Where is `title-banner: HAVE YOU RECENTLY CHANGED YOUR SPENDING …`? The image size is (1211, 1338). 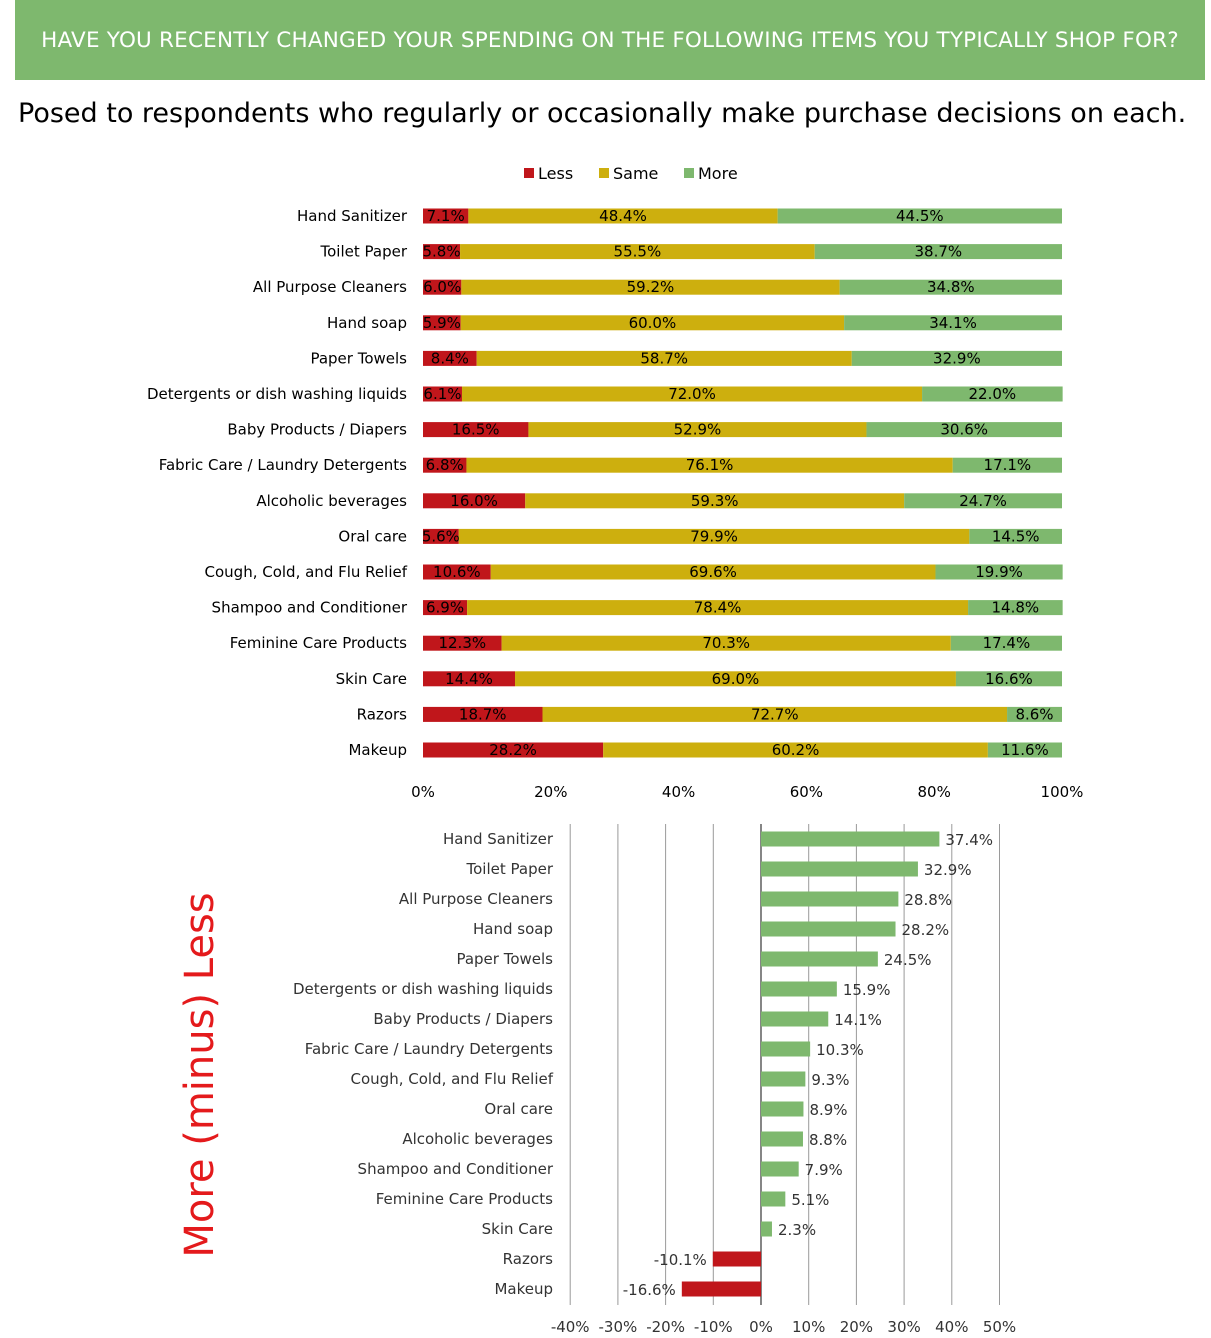 title-banner: HAVE YOU RECENTLY CHANGED YOUR SPENDING … is located at coordinates (610, 40).